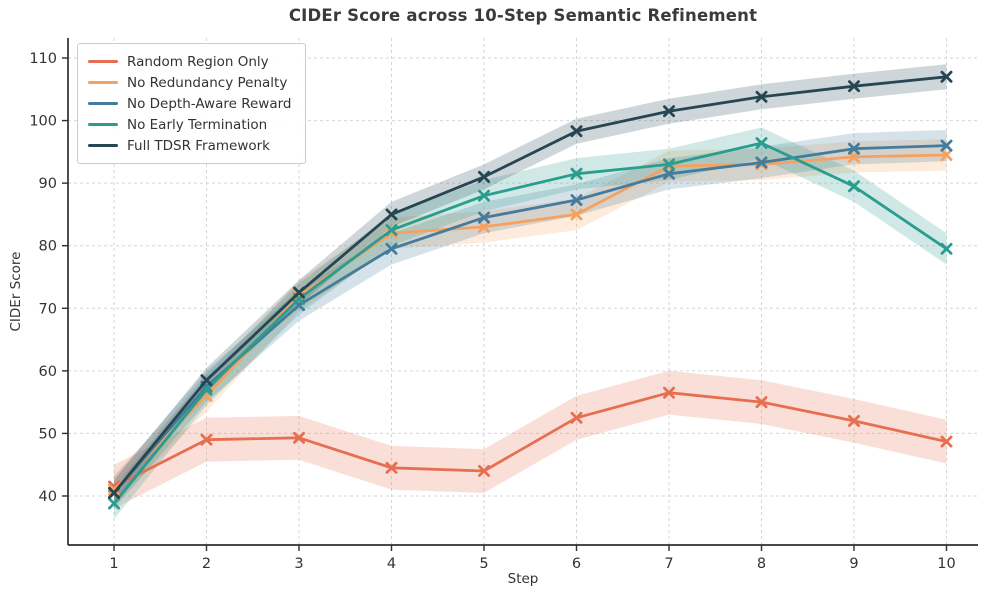 The width and height of the screenshot is (996, 598). What do you see at coordinates (48, 309) in the screenshot?
I see `y-tick-label: 70` at bounding box center [48, 309].